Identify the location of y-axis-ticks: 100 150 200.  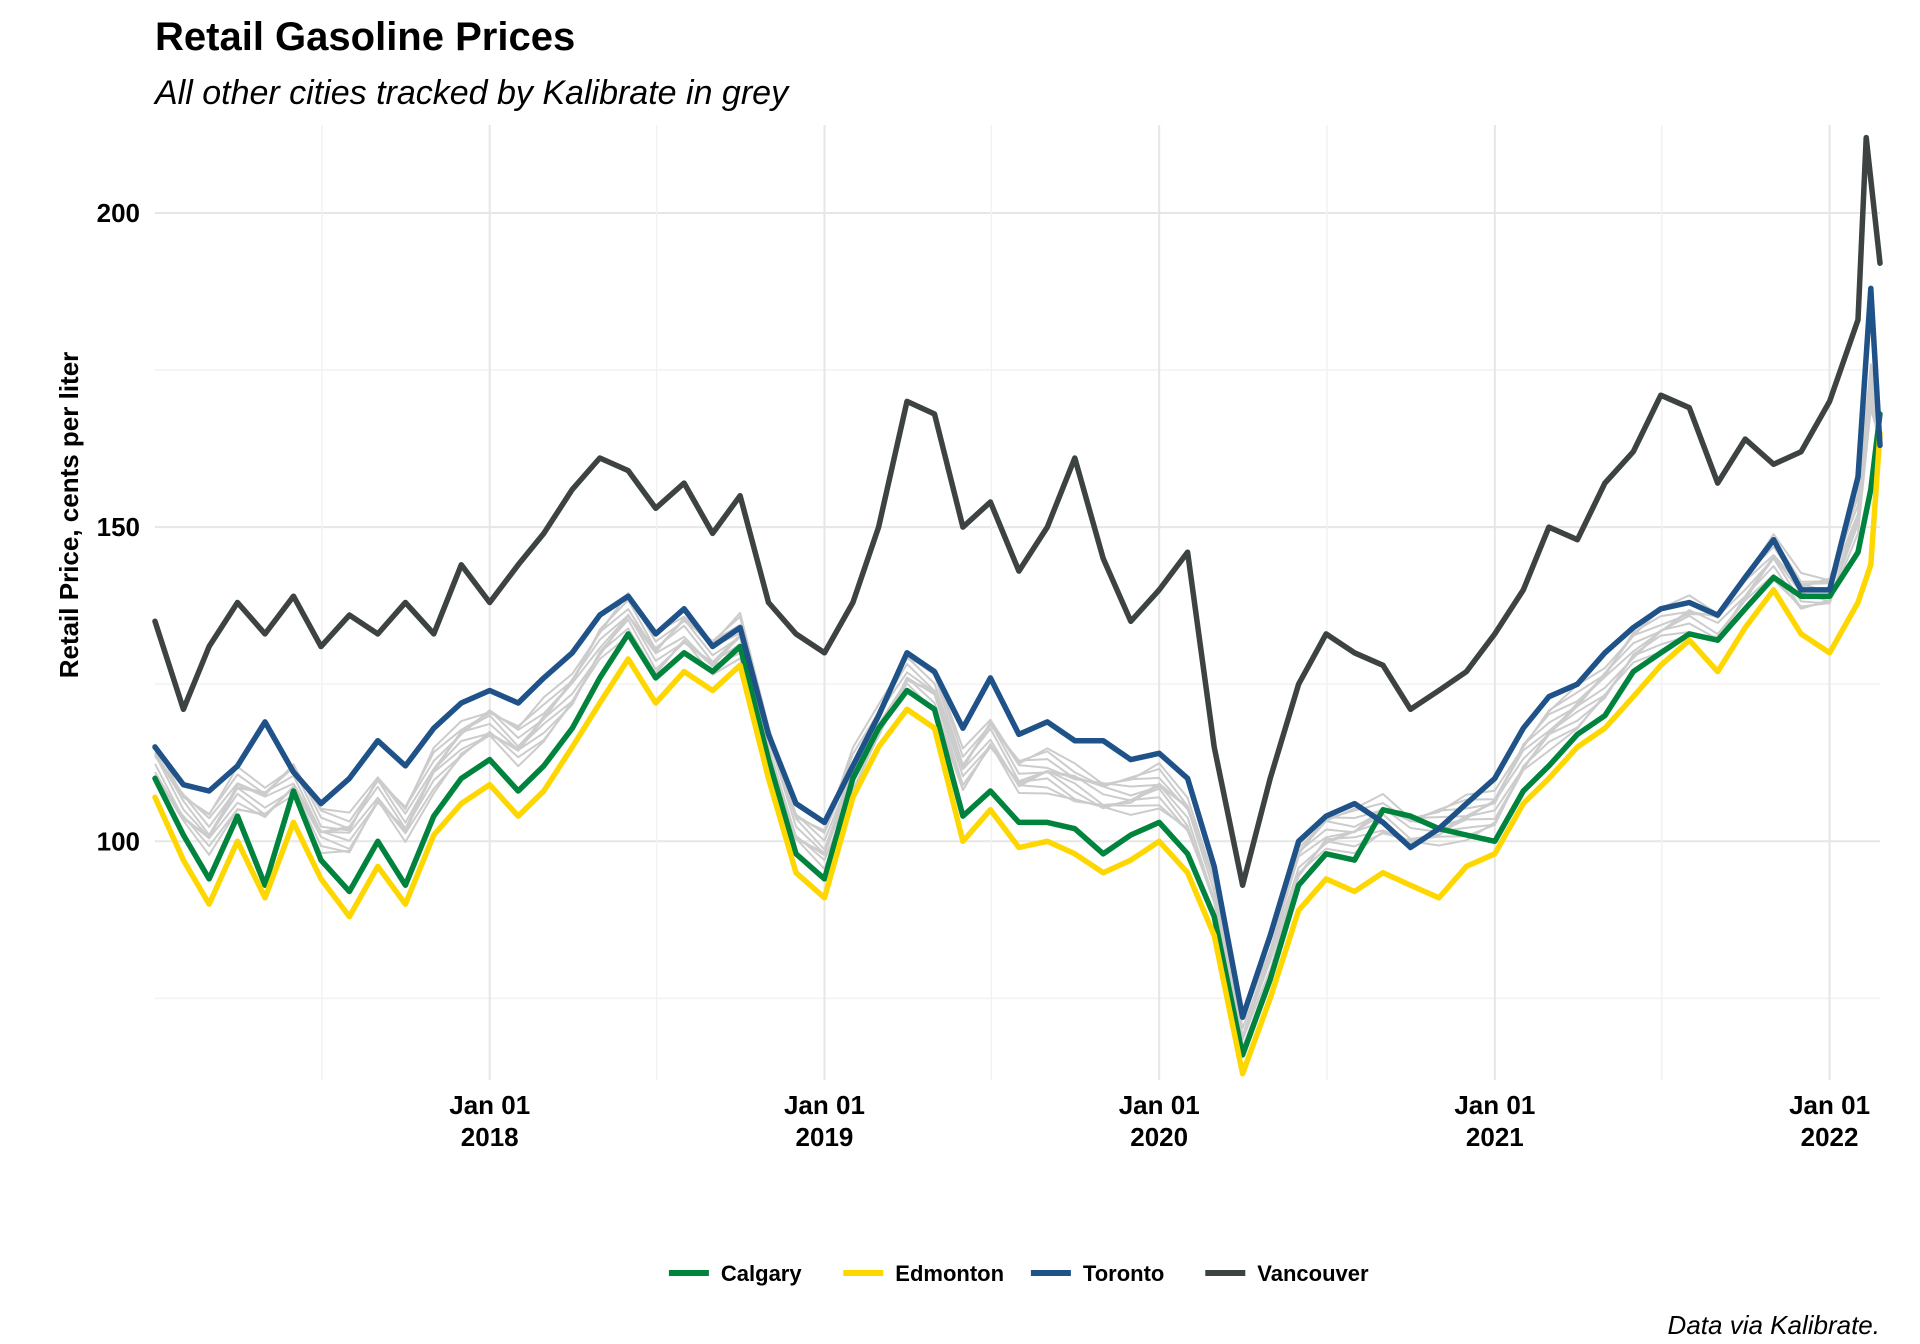
(118, 527).